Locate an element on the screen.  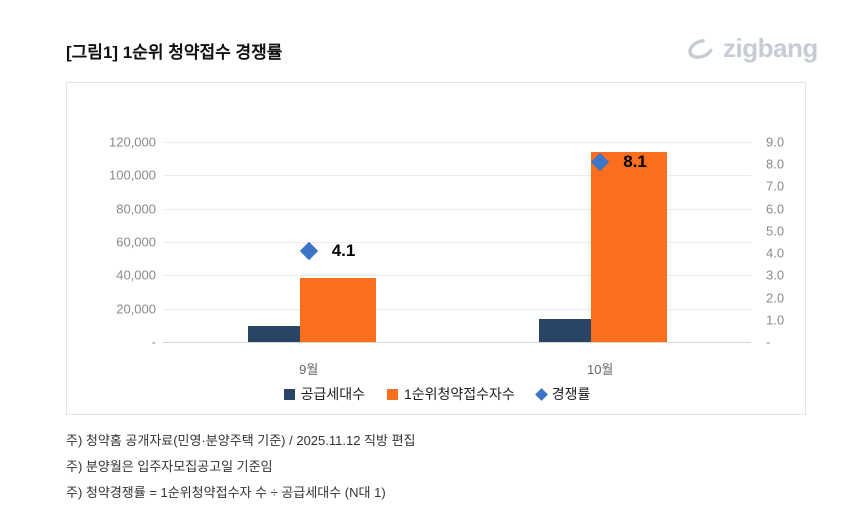
legend-label: 경쟁률 is located at coordinates (571, 394).